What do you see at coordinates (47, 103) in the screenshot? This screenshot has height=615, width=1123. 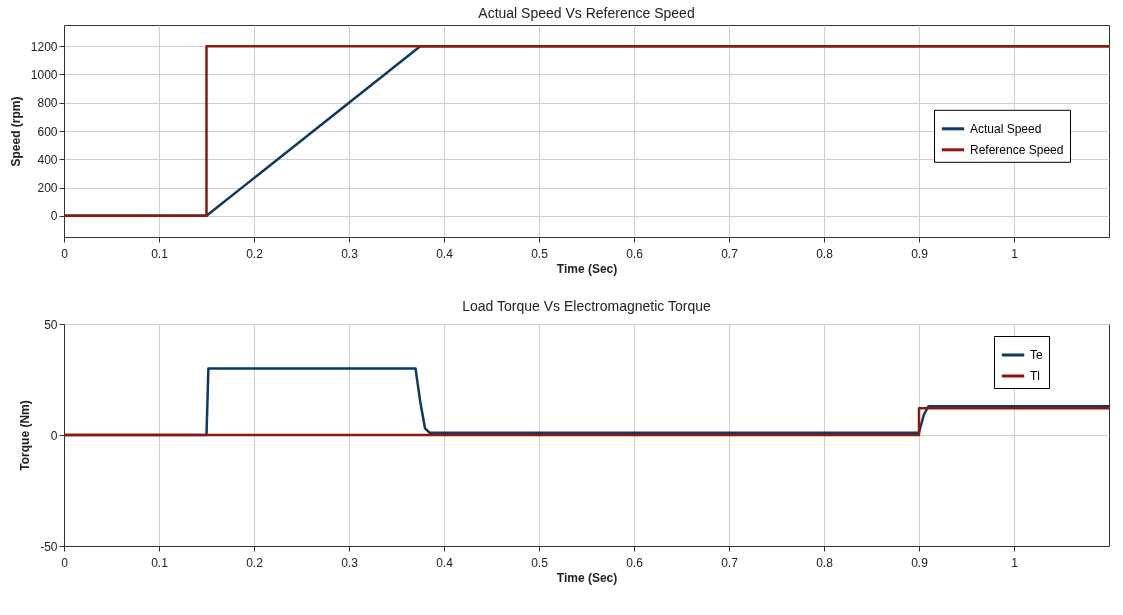 I see `y-tick-label: 800` at bounding box center [47, 103].